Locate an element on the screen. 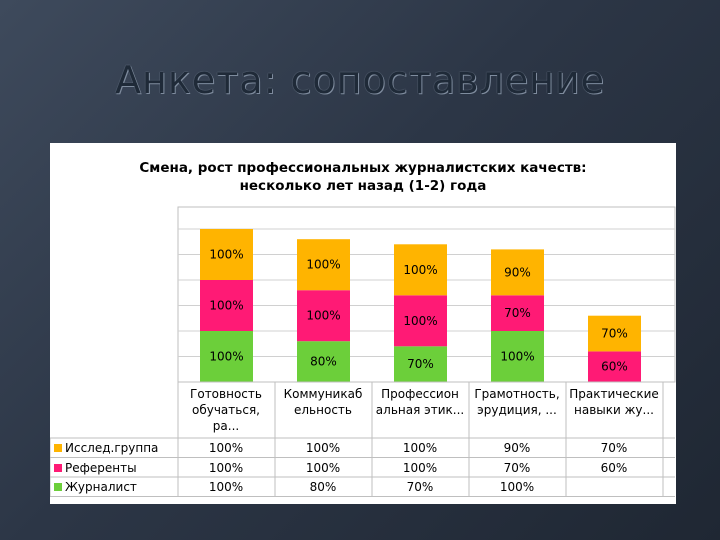 Image resolution: width=720 pixels, height=540 pixels. bar-label-Референты-2: 100% is located at coordinates (420, 321).